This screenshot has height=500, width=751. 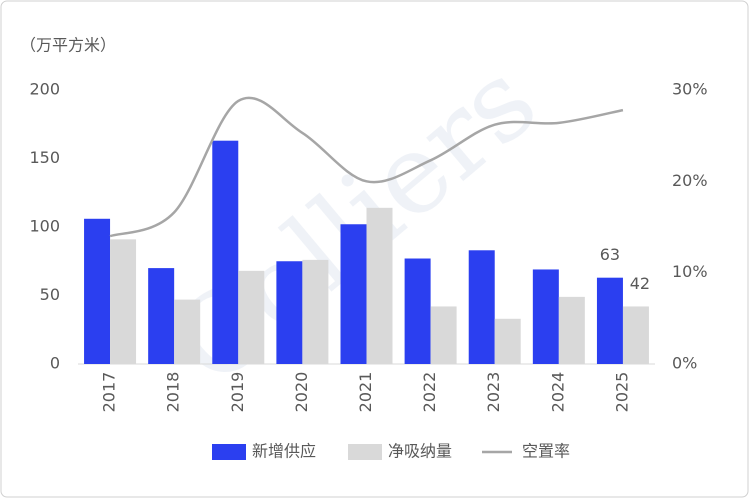 What do you see at coordinates (621, 392) in the screenshot?
I see `x-tick-label: 2025` at bounding box center [621, 392].